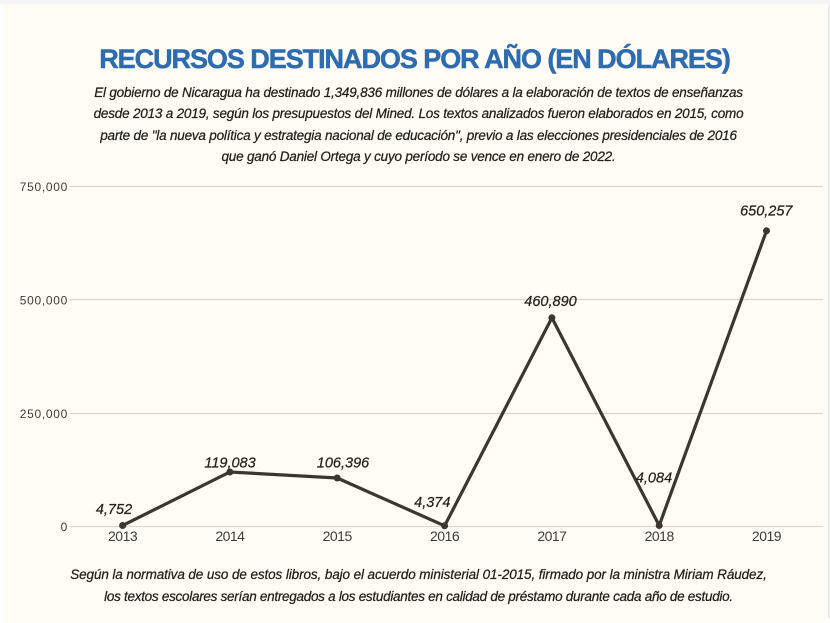  What do you see at coordinates (767, 536) in the screenshot?
I see `svg-text: 2019` at bounding box center [767, 536].